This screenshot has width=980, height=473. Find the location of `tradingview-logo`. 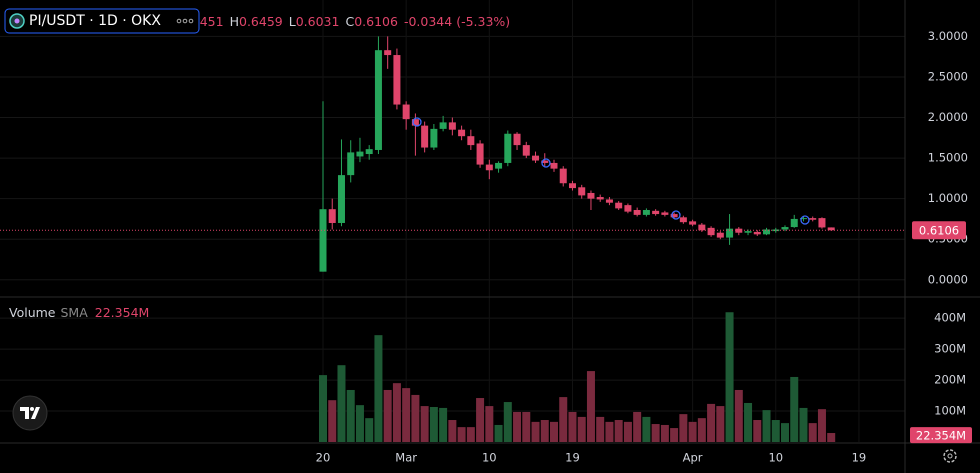

tradingview-logo is located at coordinates (30, 413).